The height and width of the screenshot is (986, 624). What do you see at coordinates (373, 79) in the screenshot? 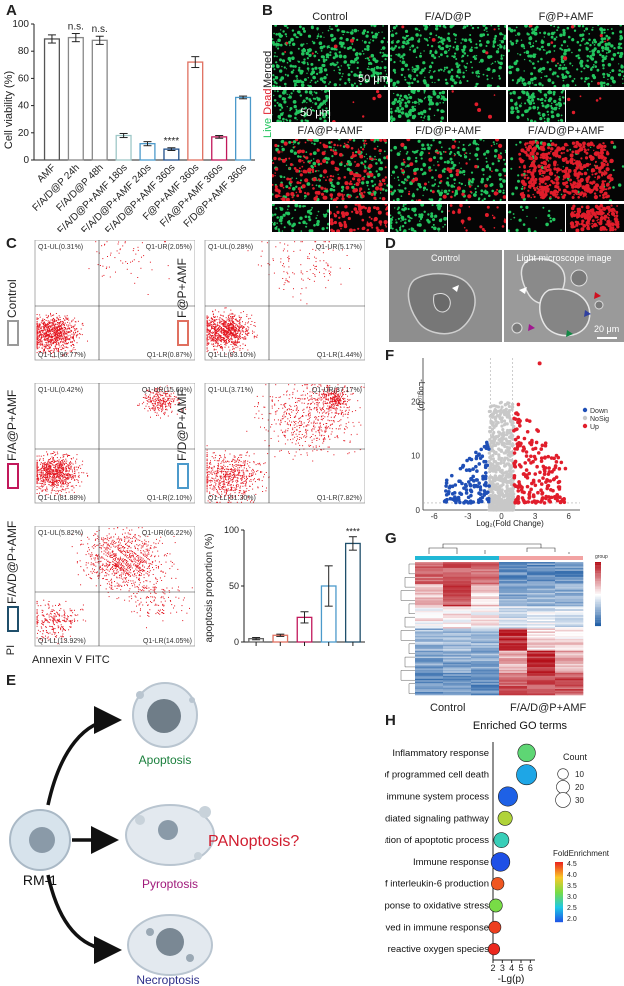
I see `scale-bar-50um-top: 50 μm` at bounding box center [373, 79].